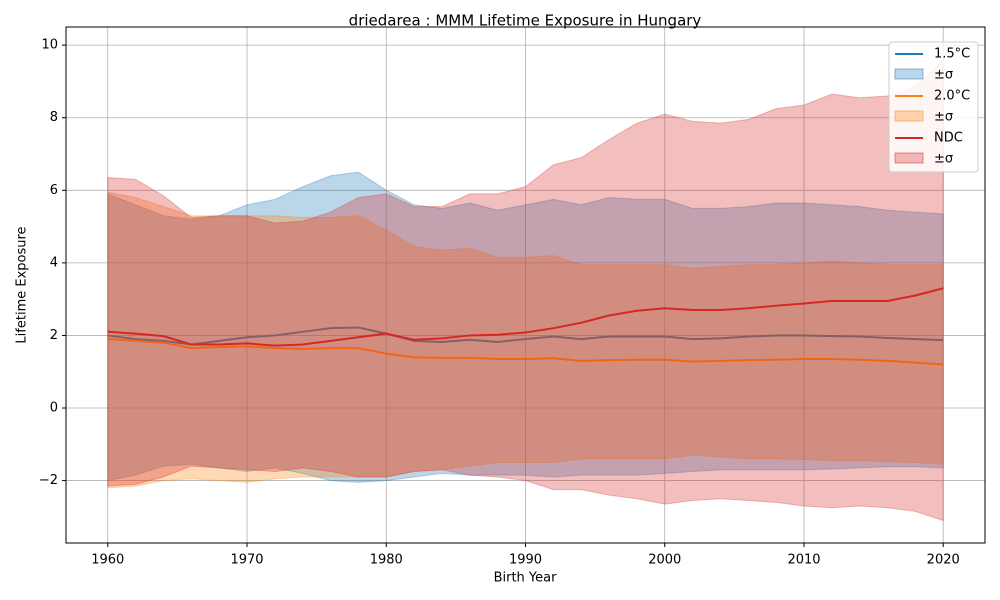 This screenshot has width=1000, height=600. I want to click on y-tick-label: 10, so click(49, 45).